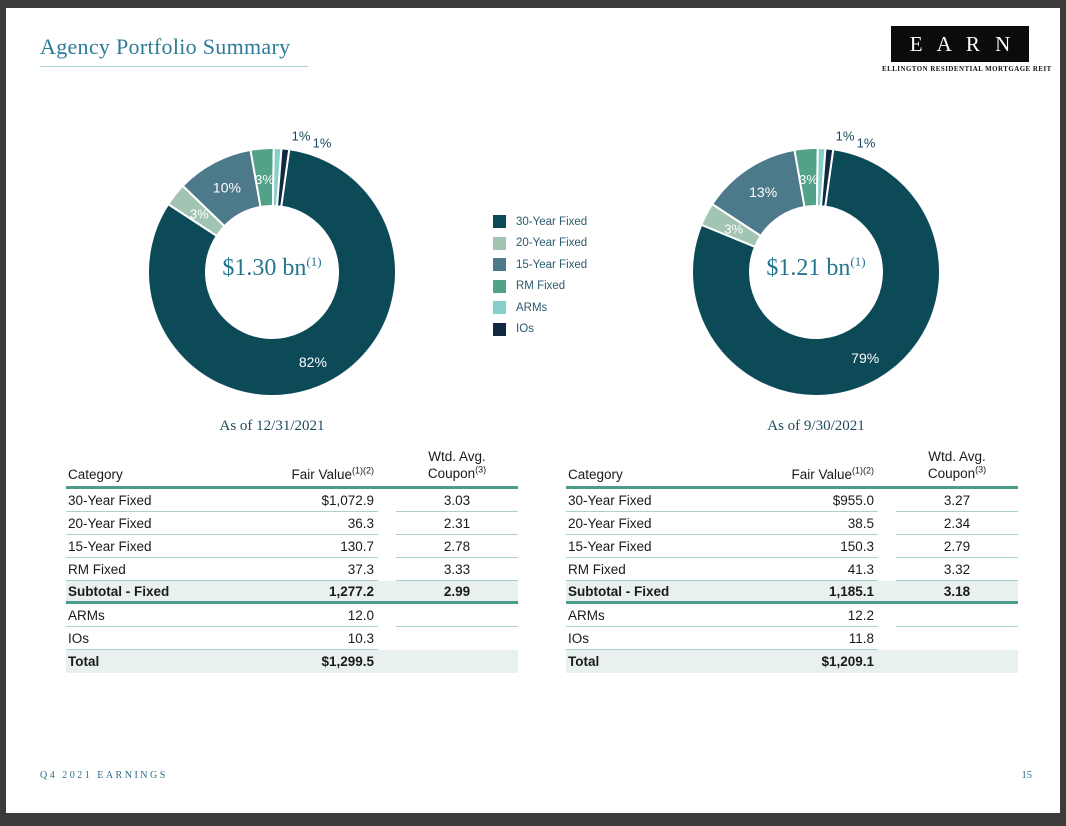 The width and height of the screenshot is (1066, 826). What do you see at coordinates (307, 523) in the screenshot?
I see `cell-fair-value: 36.3` at bounding box center [307, 523].